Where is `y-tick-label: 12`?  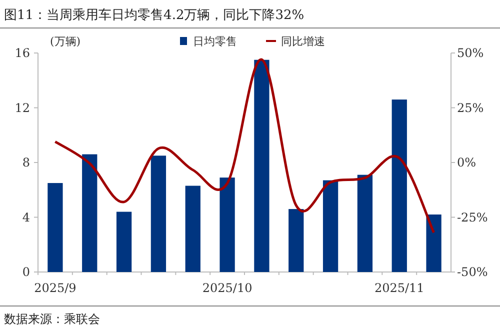 y-tick-label: 12 is located at coordinates (22, 107).